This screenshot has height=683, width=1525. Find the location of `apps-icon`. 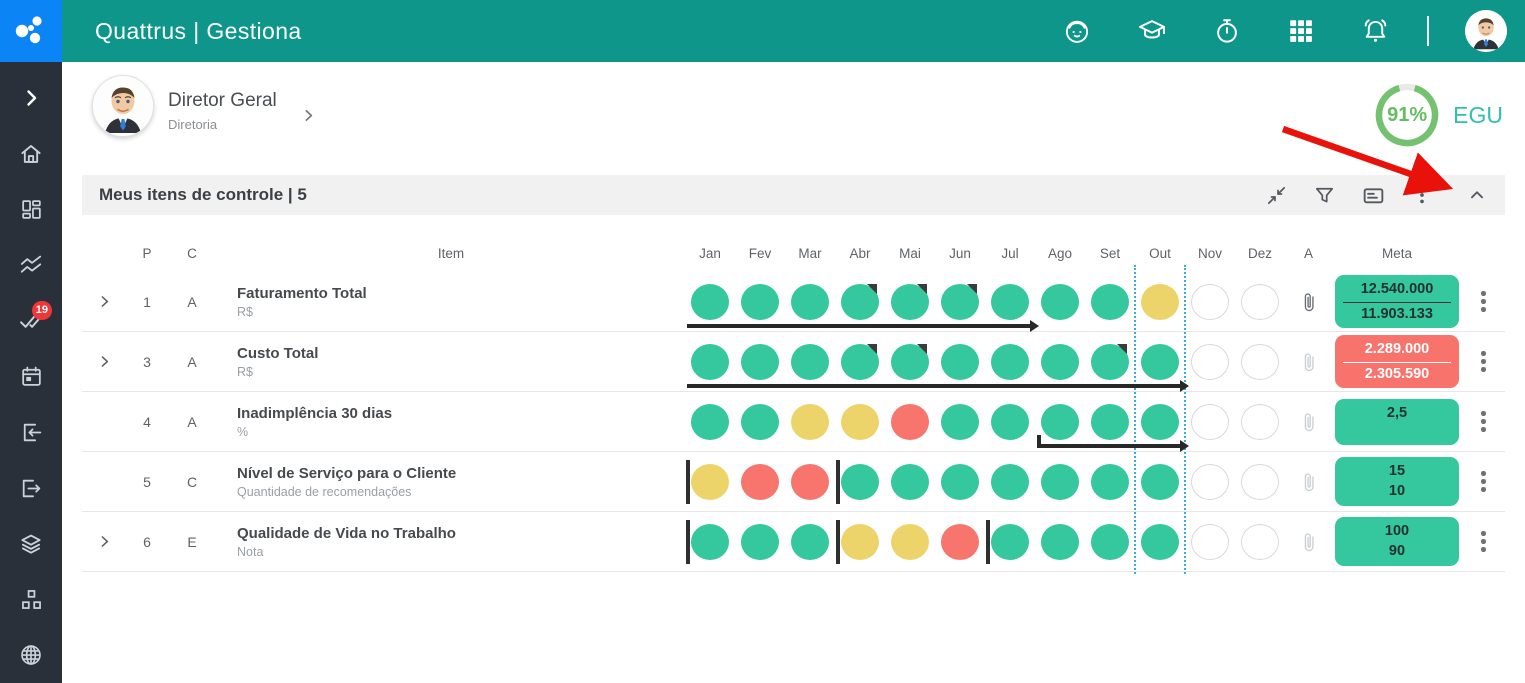

apps-icon is located at coordinates (1301, 31).